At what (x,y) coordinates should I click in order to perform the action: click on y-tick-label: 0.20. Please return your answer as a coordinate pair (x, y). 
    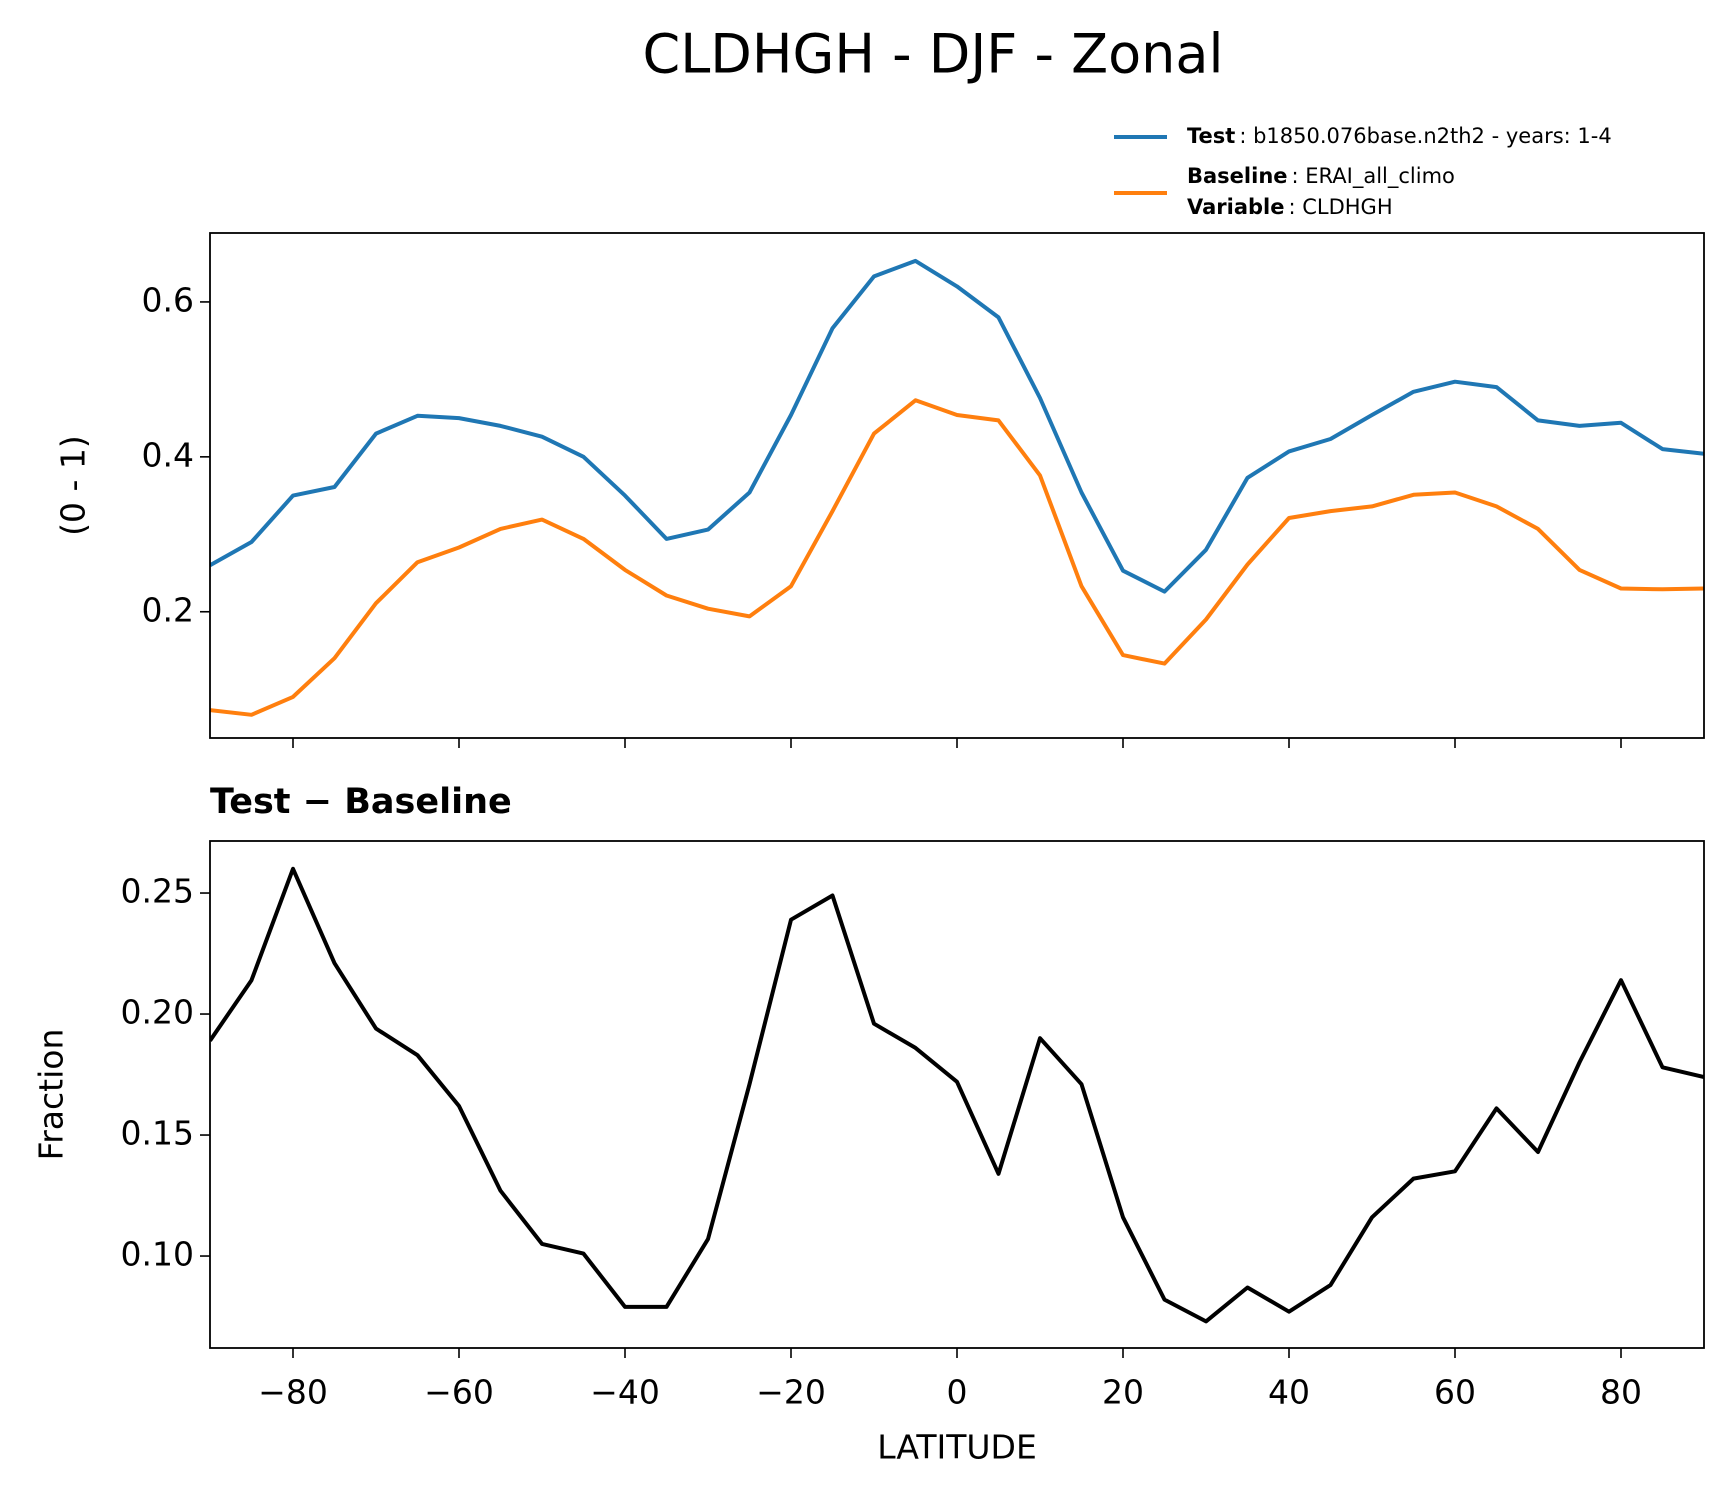
    Looking at the image, I should click on (157, 1012).